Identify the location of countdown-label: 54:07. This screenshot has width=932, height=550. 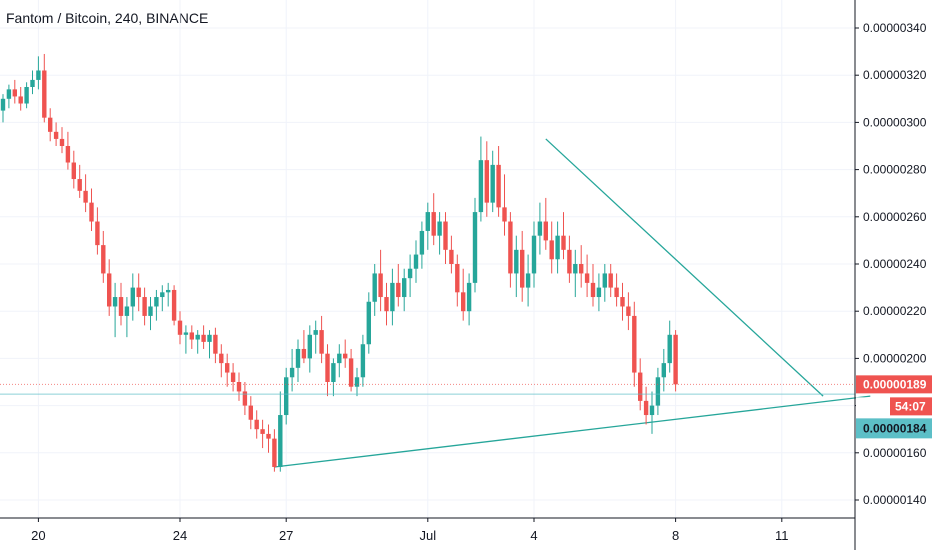
(910, 406).